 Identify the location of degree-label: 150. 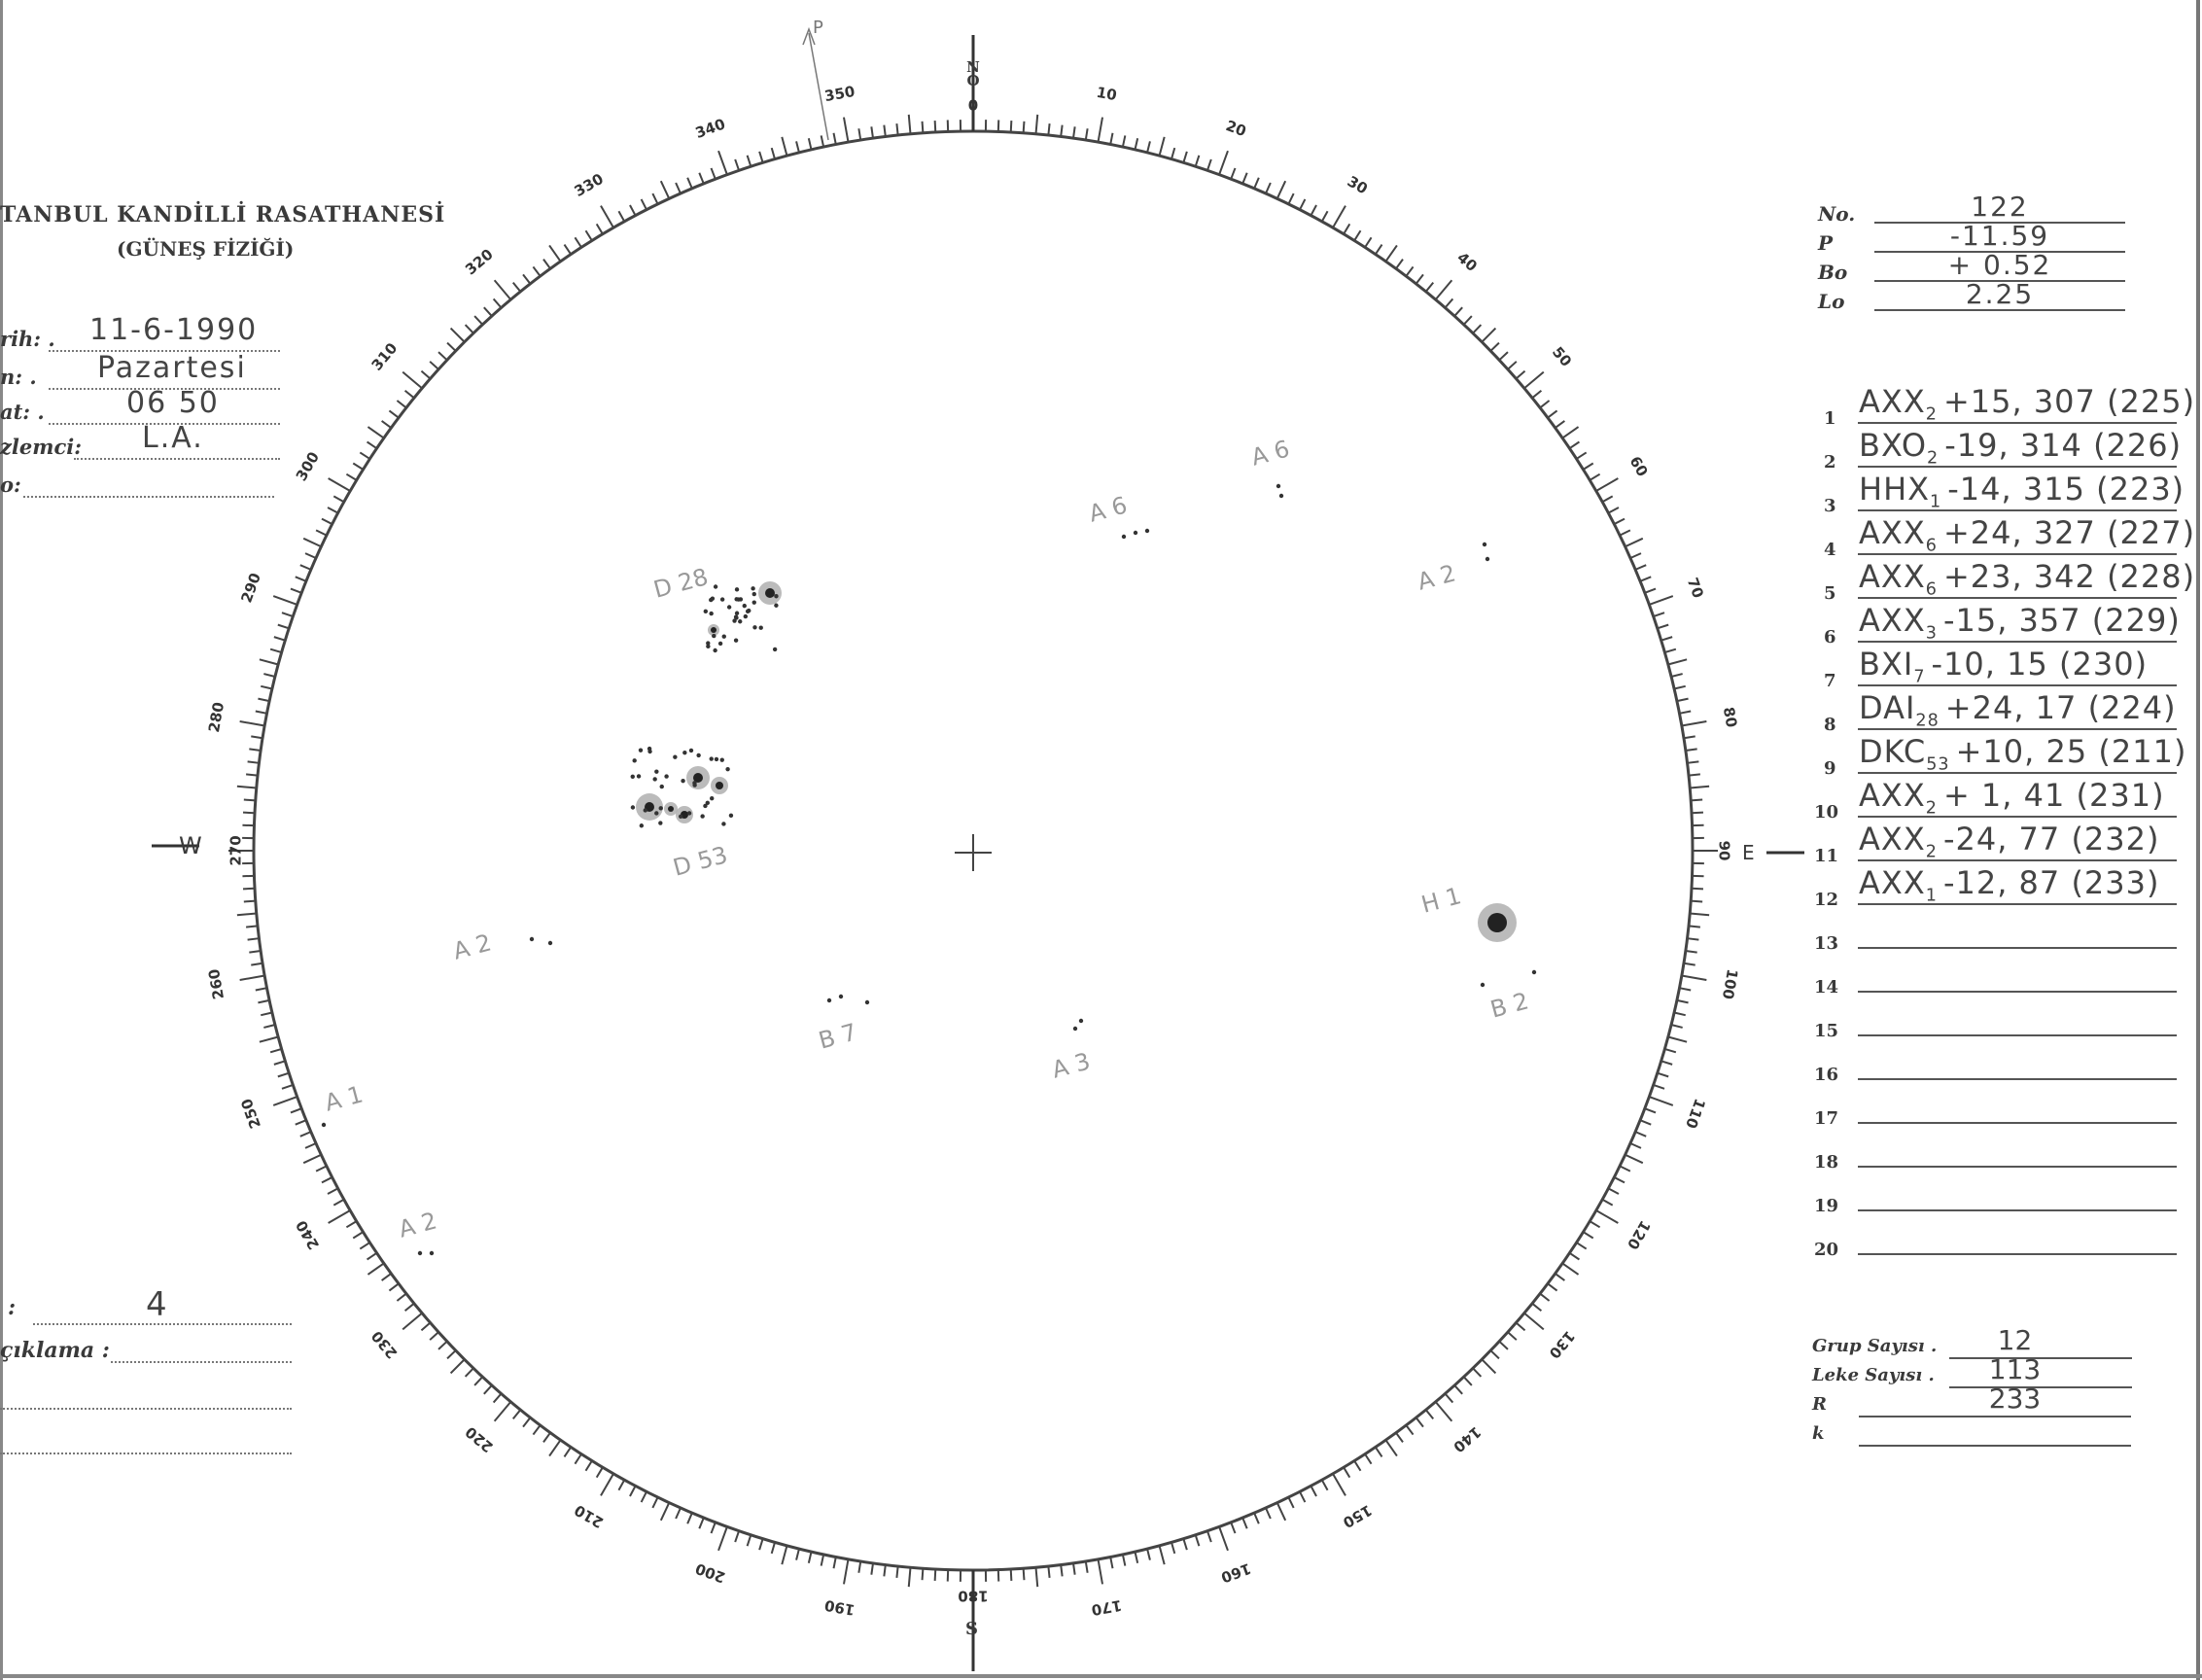
(1357, 1516).